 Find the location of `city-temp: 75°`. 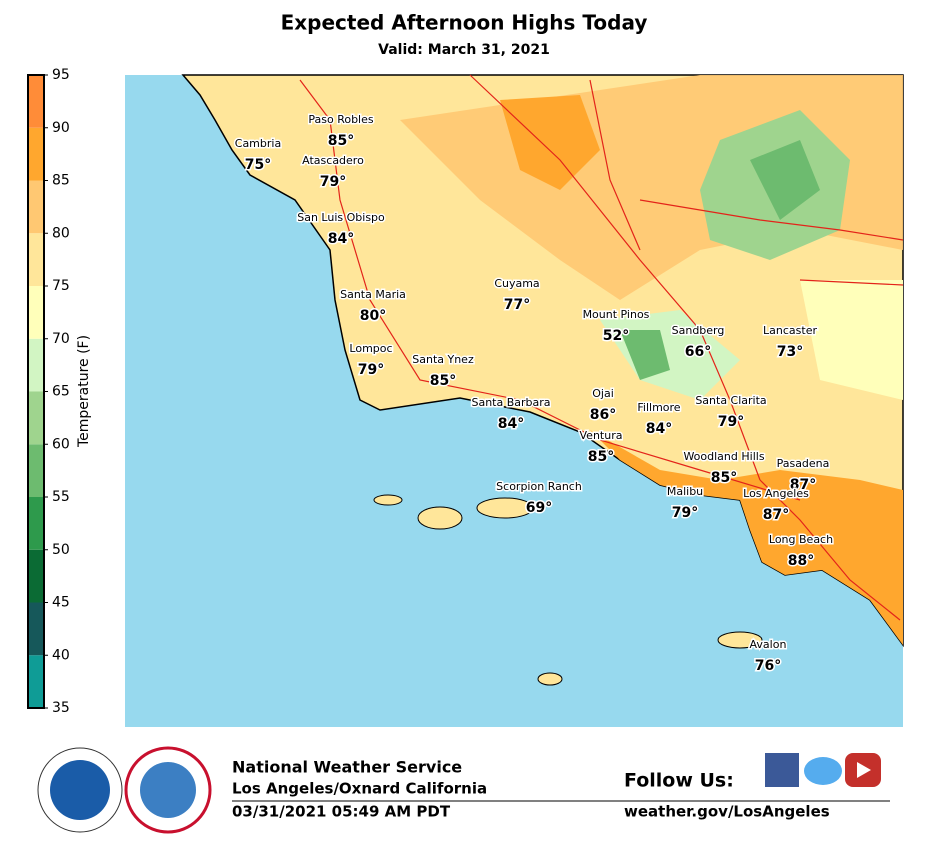

city-temp: 75° is located at coordinates (258, 165).